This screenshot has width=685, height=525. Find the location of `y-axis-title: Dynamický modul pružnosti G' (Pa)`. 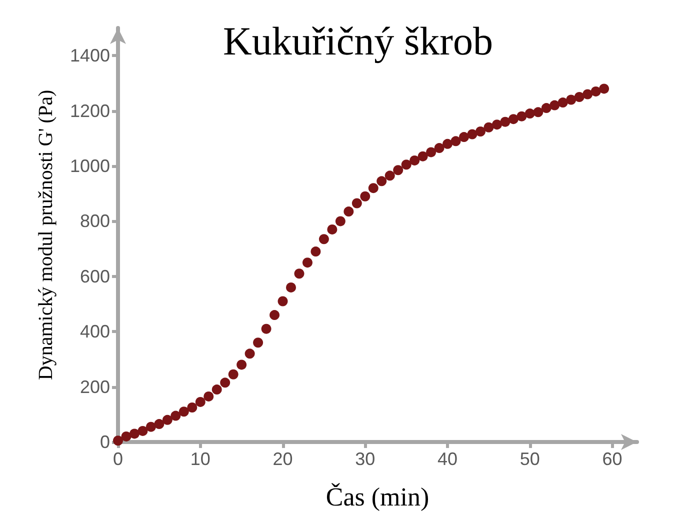

y-axis-title: Dynamický modul pružnosti G' (Pa) is located at coordinates (46, 235).